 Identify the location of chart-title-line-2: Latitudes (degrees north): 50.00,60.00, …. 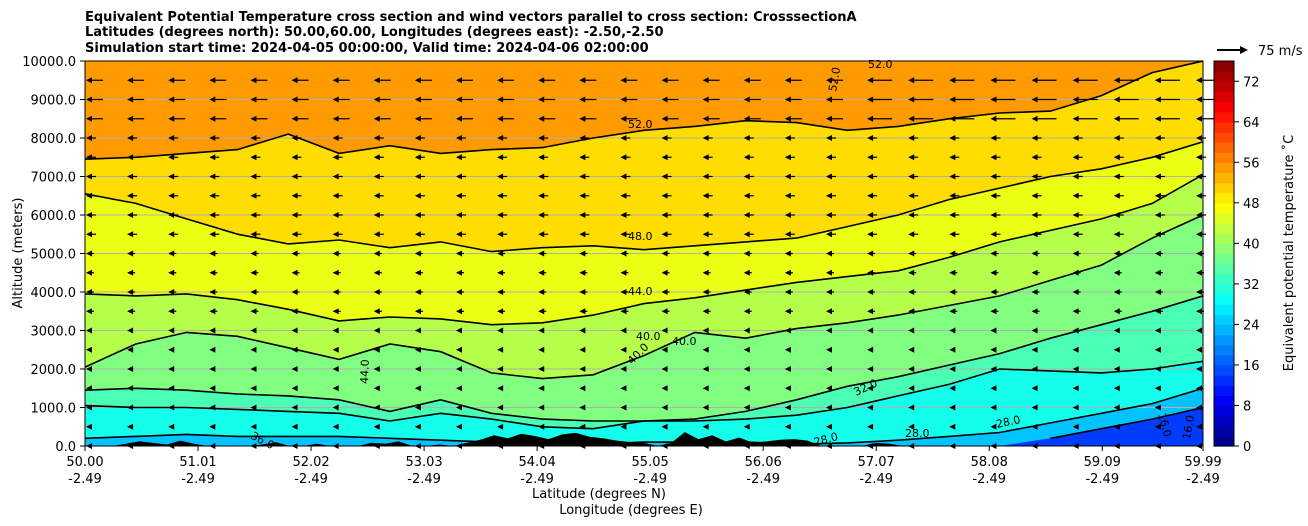
(374, 32).